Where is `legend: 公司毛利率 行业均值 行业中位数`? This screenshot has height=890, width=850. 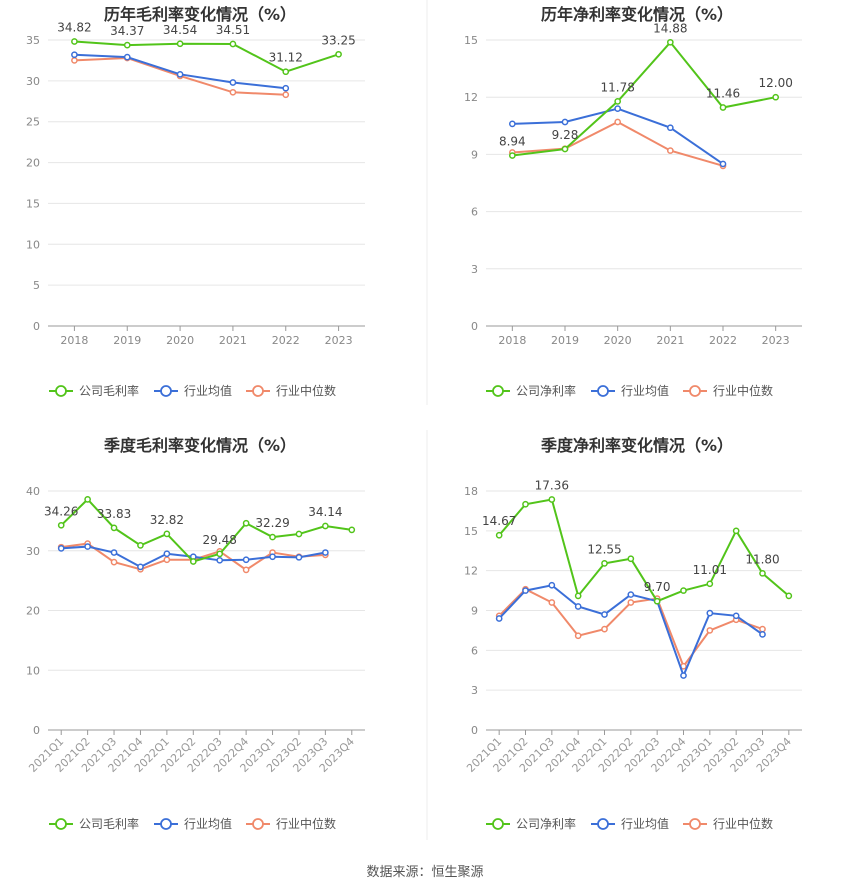
legend: 公司毛利率 行业均值 行业中位数 is located at coordinates (192, 823).